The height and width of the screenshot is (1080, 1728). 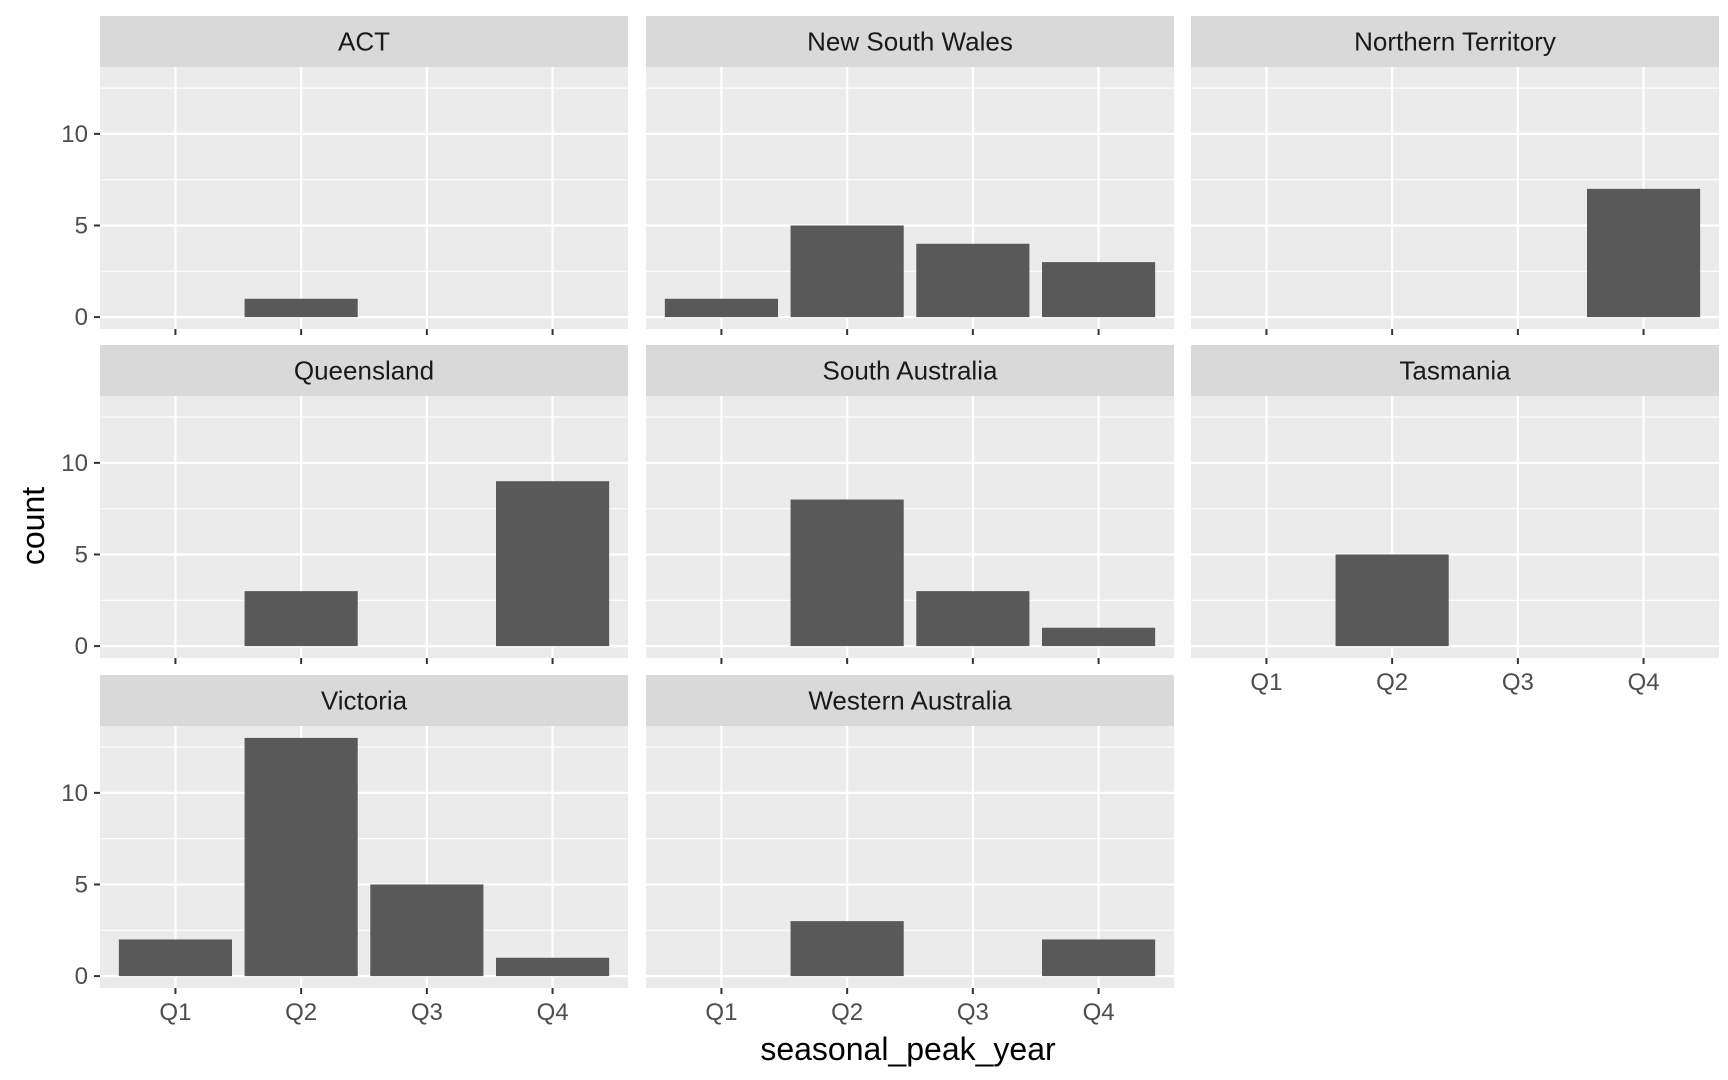 I want to click on bar-western-australia-q4, so click(x=1099, y=958).